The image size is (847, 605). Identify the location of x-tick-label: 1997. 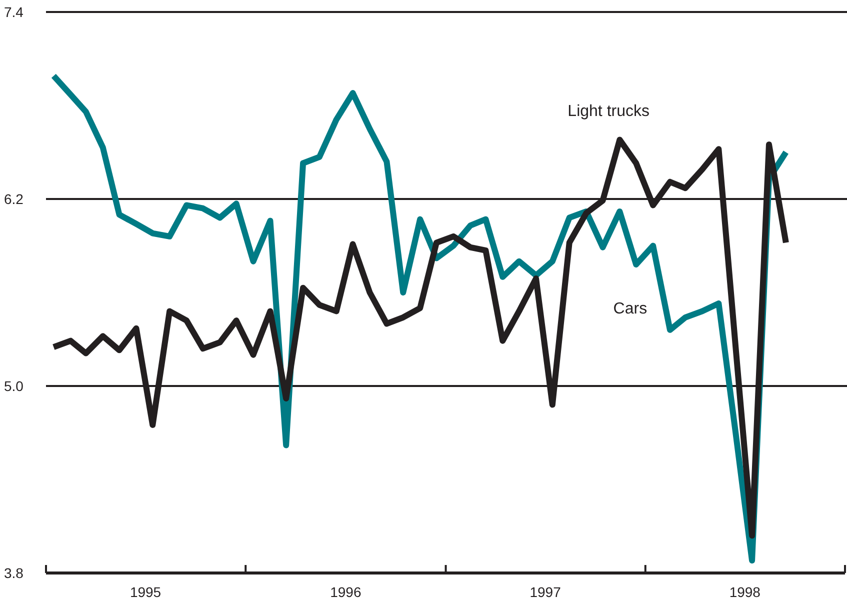
(546, 592).